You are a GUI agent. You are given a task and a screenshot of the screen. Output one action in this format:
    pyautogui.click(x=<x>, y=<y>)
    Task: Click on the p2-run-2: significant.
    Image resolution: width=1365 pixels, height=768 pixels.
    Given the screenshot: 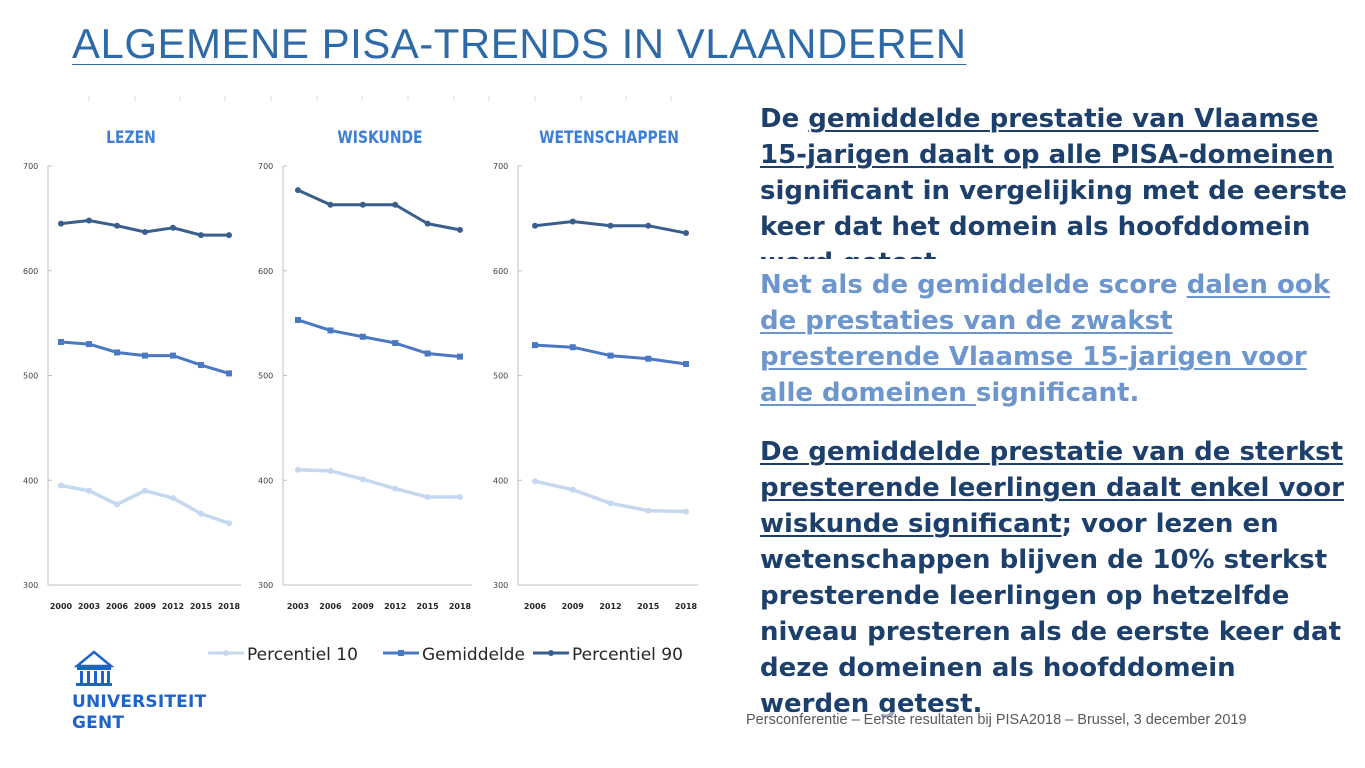 What is the action you would take?
    pyautogui.click(x=1057, y=393)
    